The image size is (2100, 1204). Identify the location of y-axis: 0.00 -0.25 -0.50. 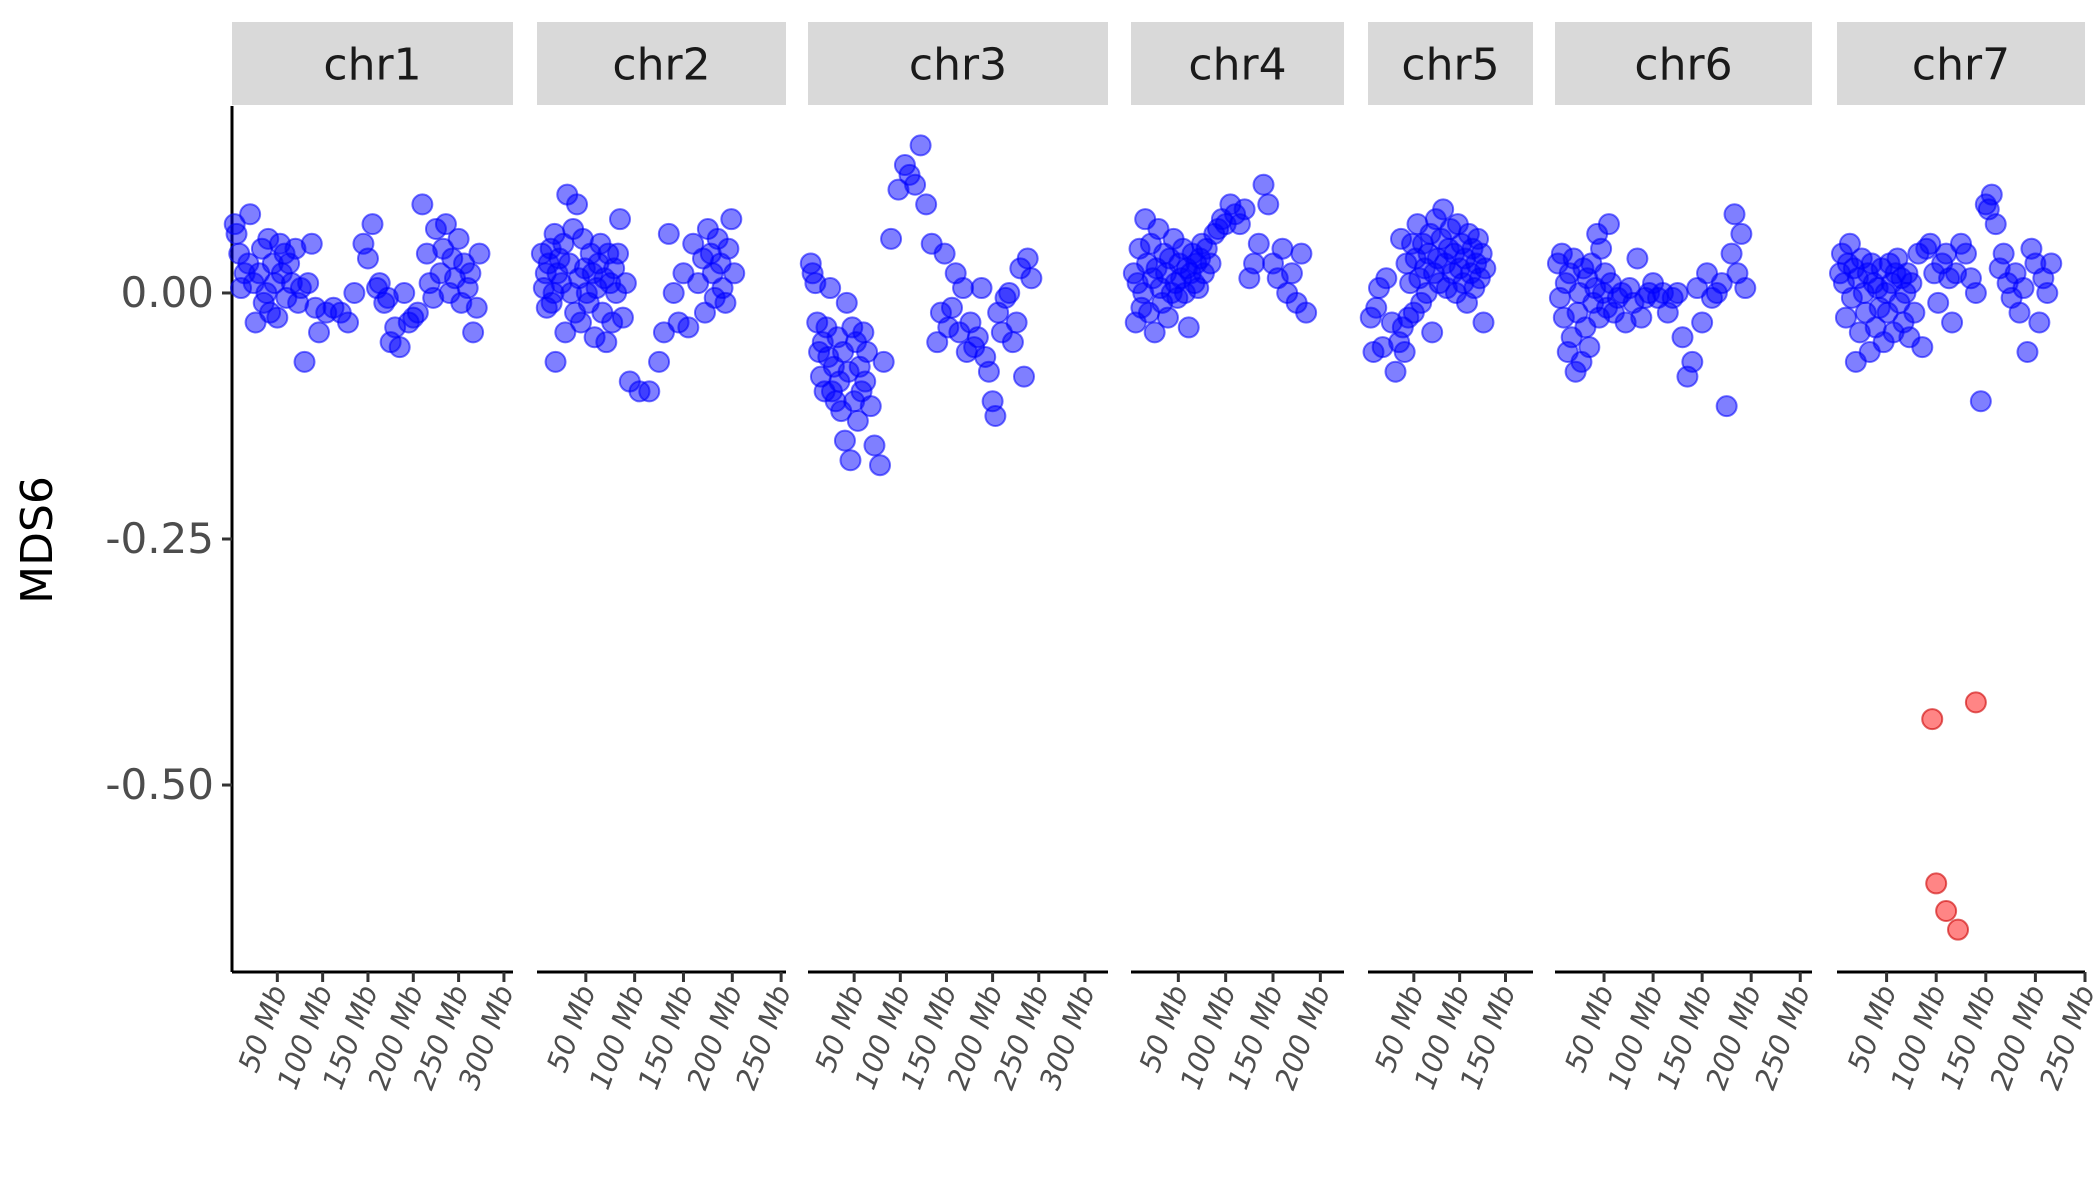
(169, 539).